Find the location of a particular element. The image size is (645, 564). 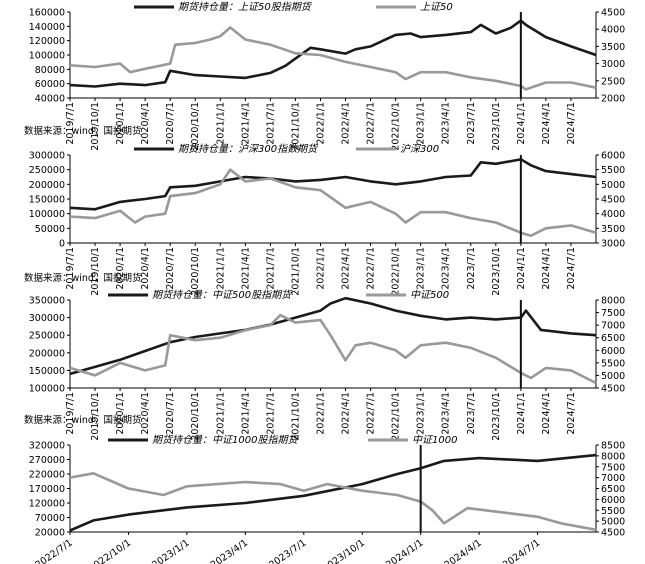

left-tick-label: 140000 is located at coordinates (47, 27).